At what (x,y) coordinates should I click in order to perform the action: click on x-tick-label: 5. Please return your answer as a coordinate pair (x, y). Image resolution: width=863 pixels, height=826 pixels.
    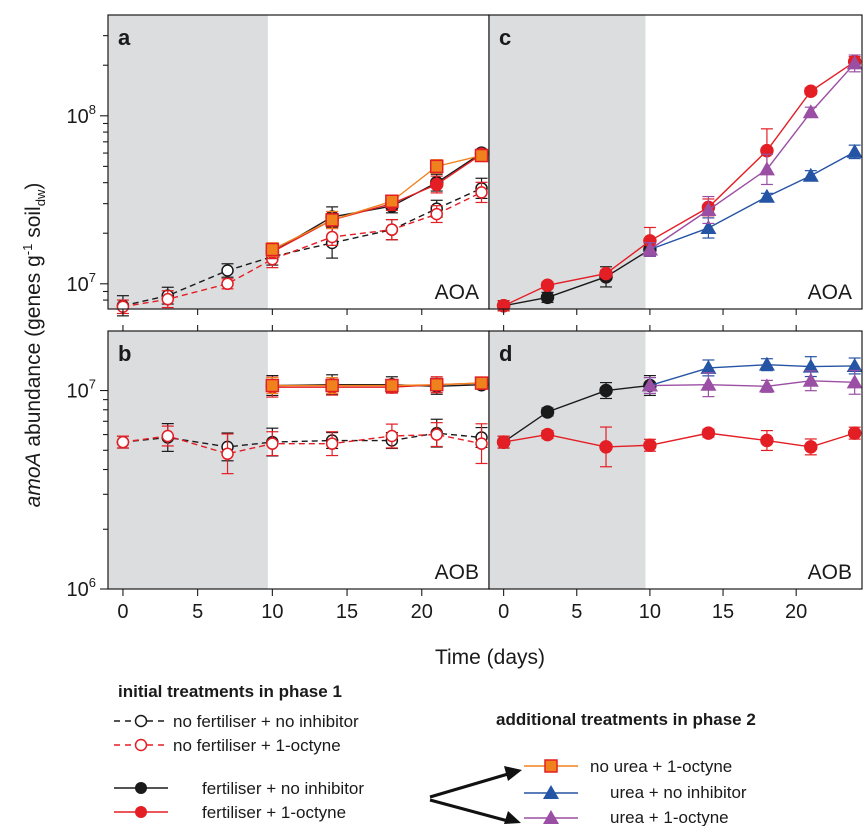
    Looking at the image, I should click on (197, 612).